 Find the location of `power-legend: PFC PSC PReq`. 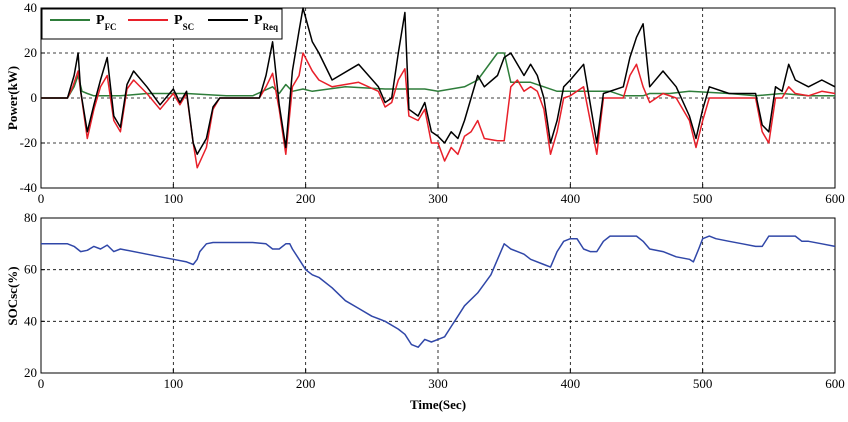

power-legend: PFC PSC PReq is located at coordinates (162, 24).